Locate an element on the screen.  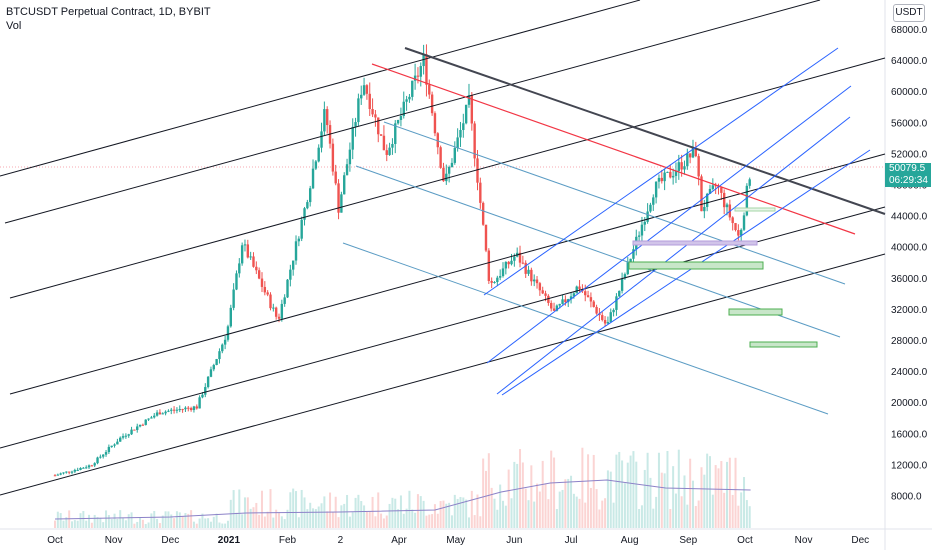
price-tick-label: 20000.0 is located at coordinates (909, 403).